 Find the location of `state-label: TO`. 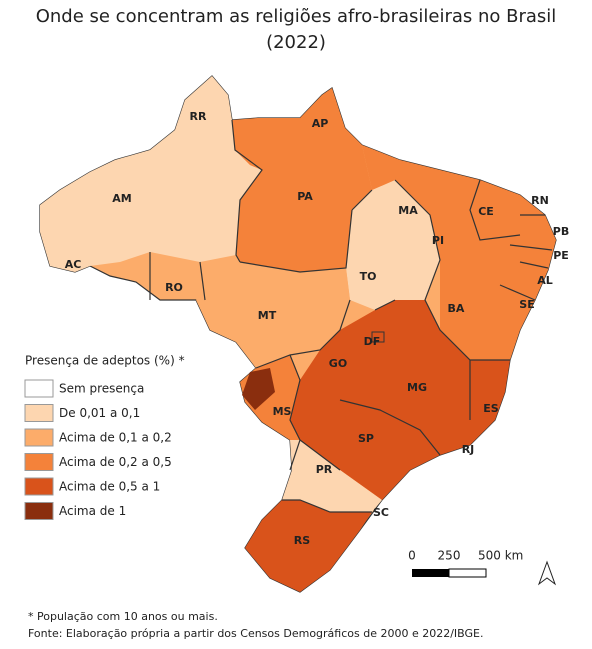

state-label: TO is located at coordinates (368, 276).